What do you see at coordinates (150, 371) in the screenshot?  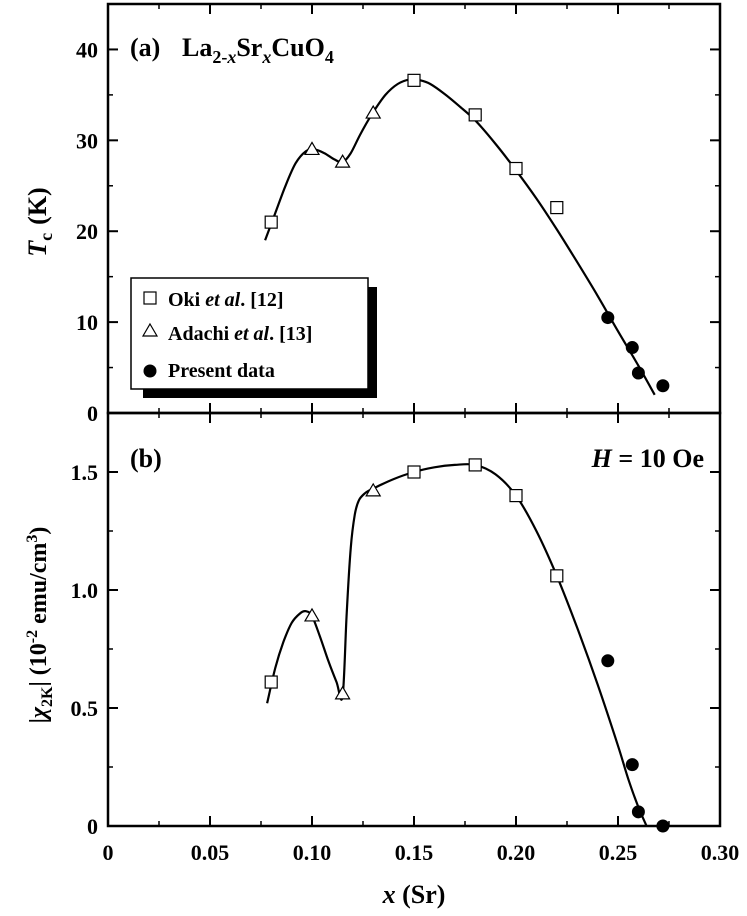 I see `legend-marker-circle` at bounding box center [150, 371].